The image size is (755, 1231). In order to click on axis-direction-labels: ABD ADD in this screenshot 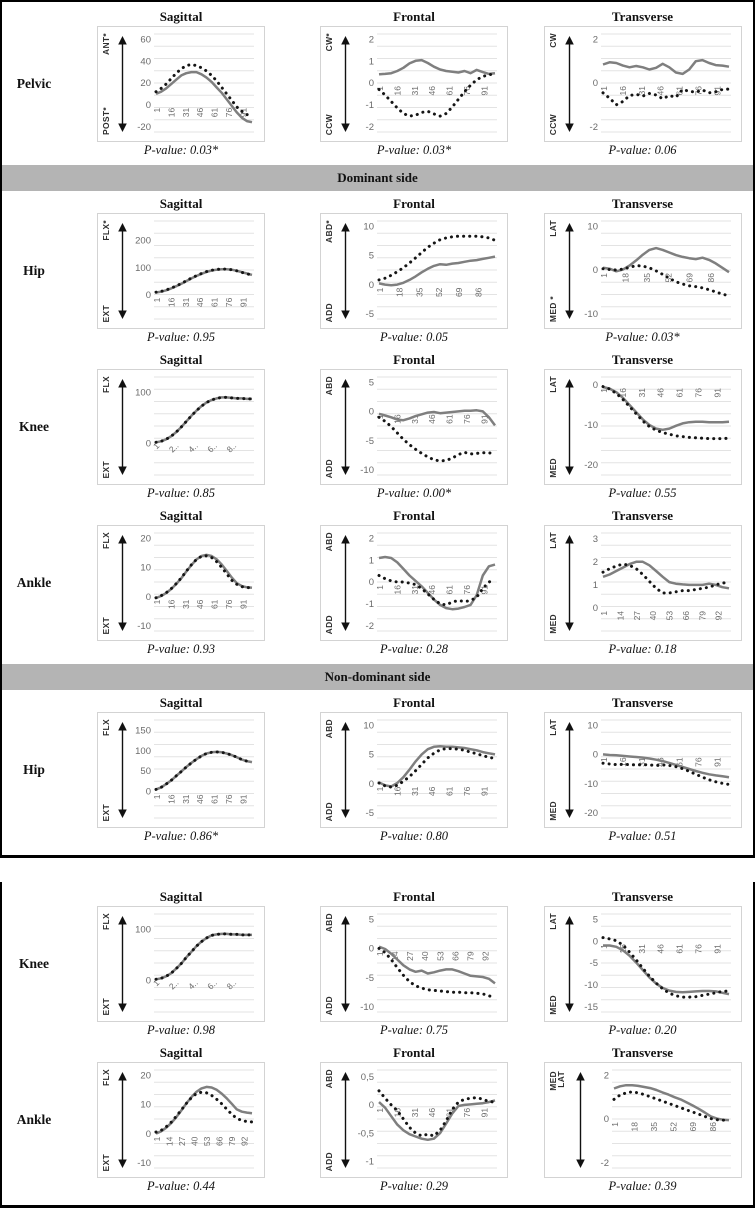, I will do `click(332, 427)`.